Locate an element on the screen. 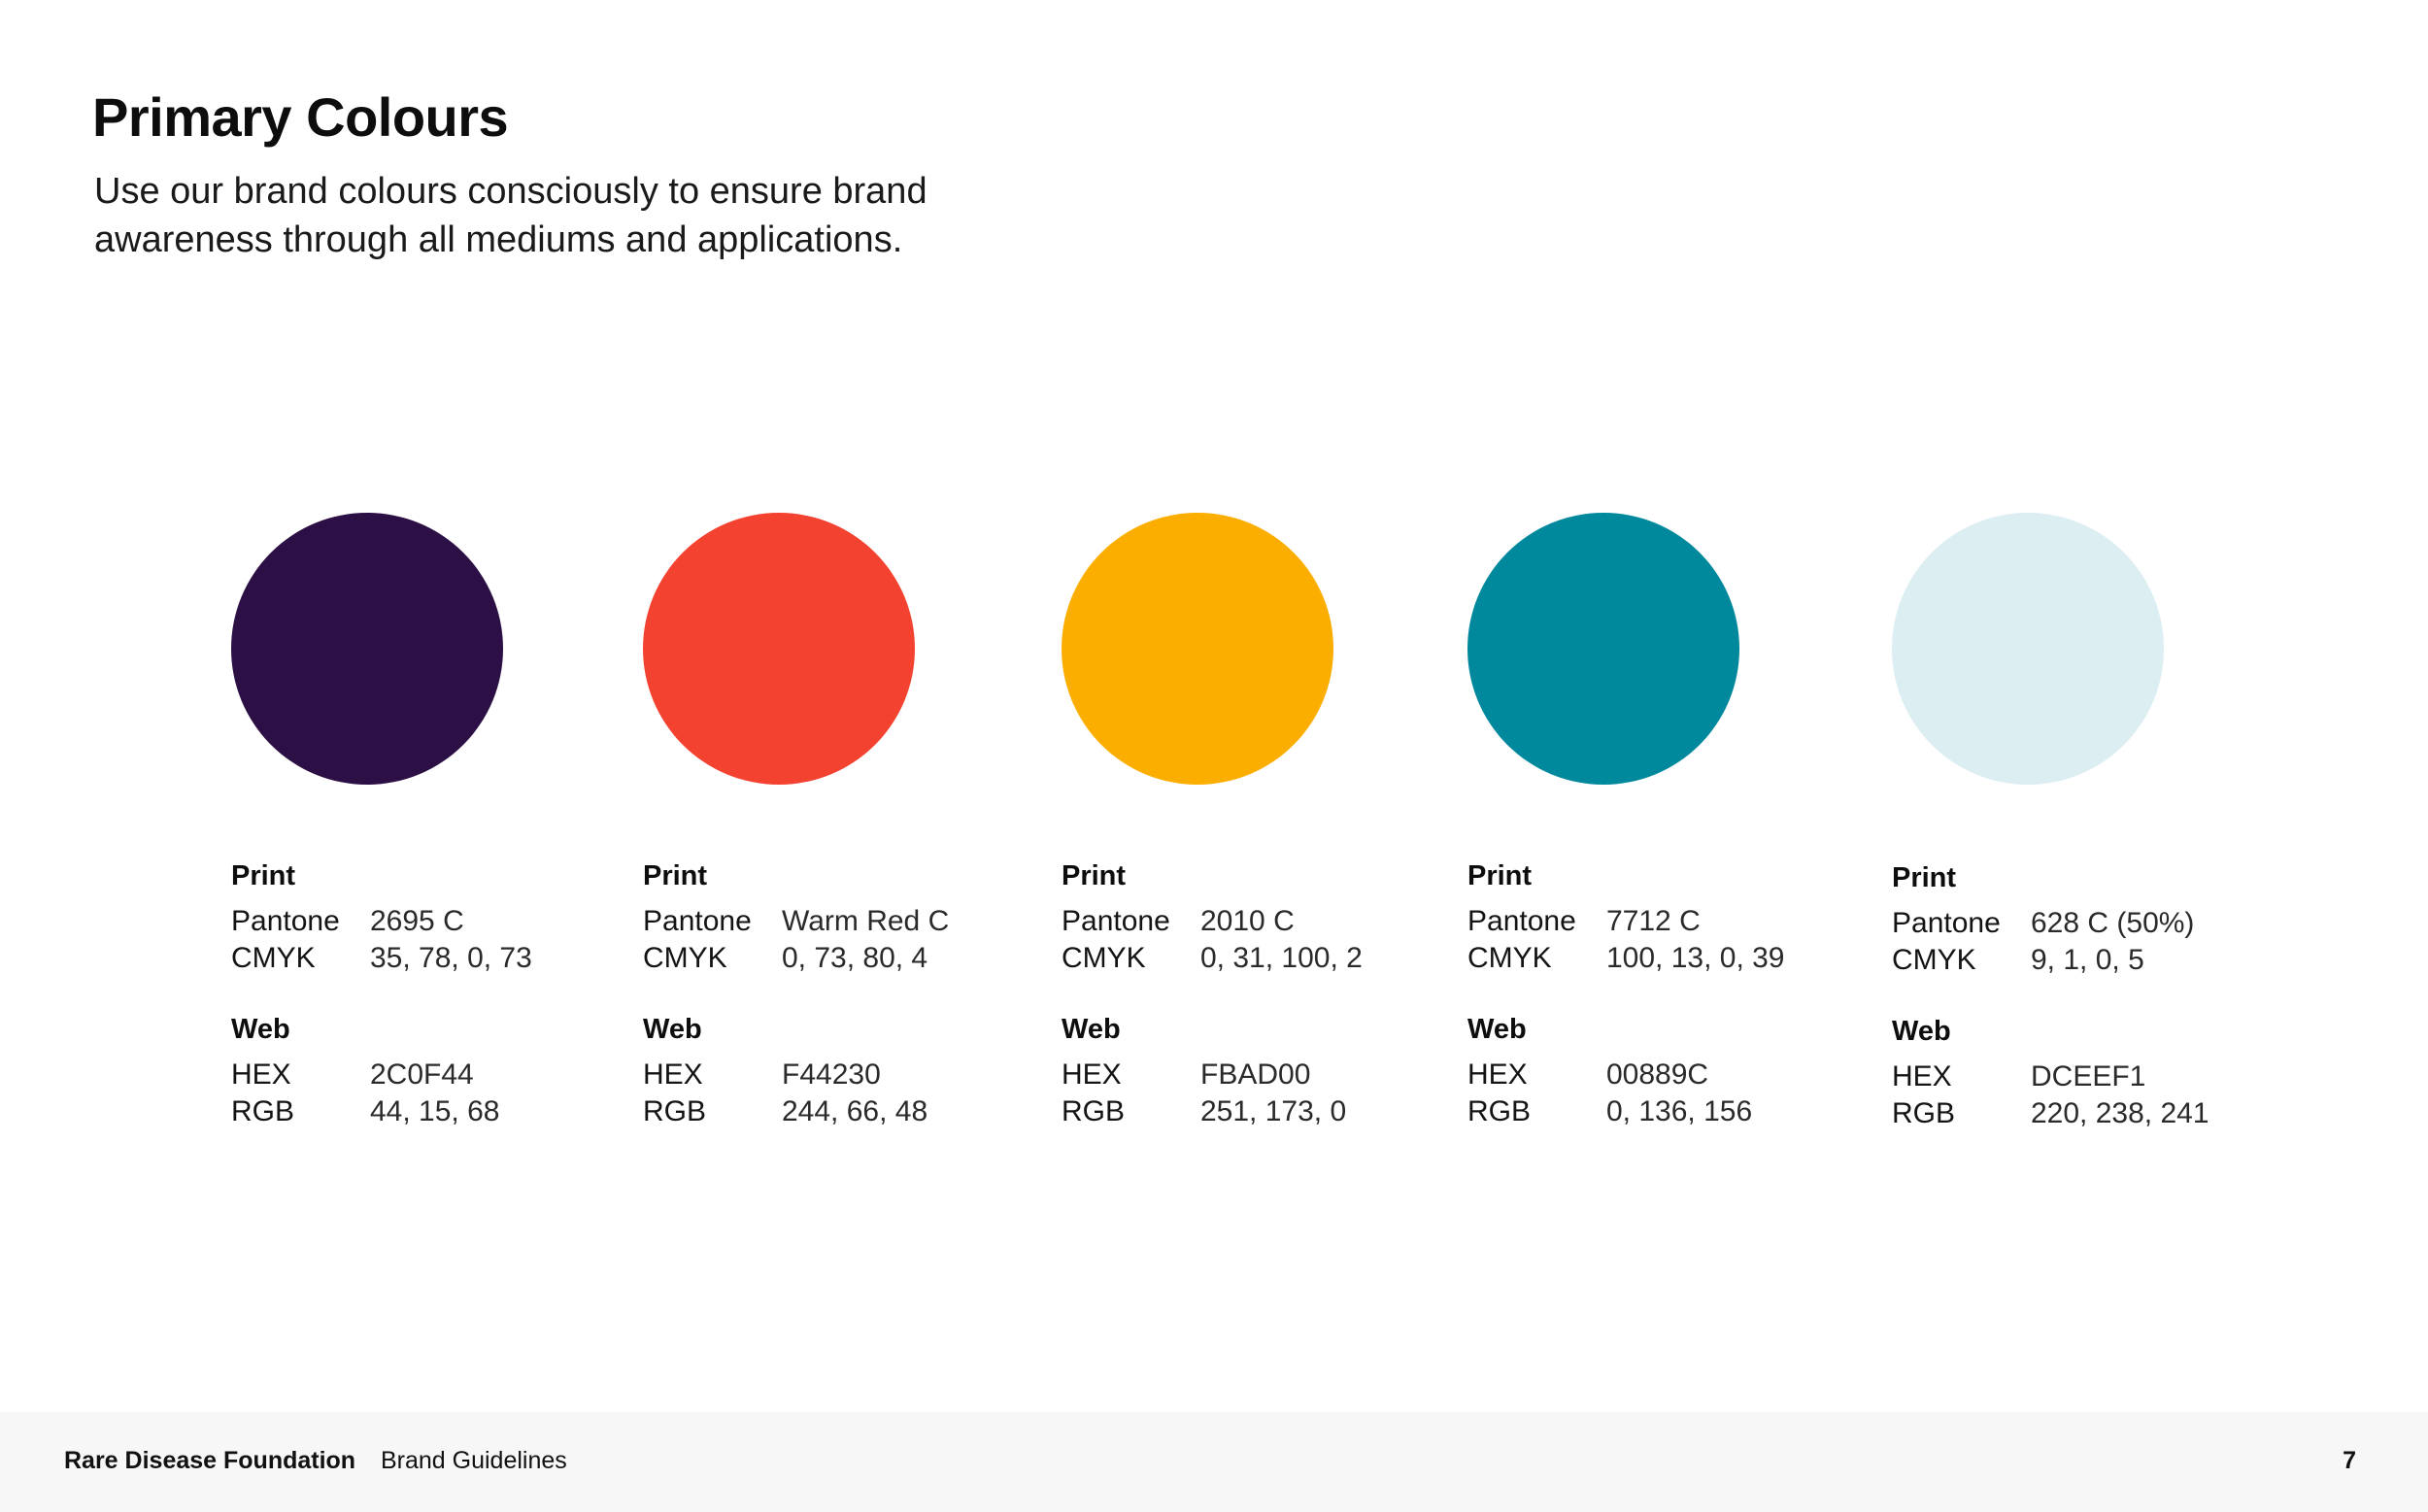  cmyk-value: 35, 78, 0, 73 is located at coordinates (451, 958).